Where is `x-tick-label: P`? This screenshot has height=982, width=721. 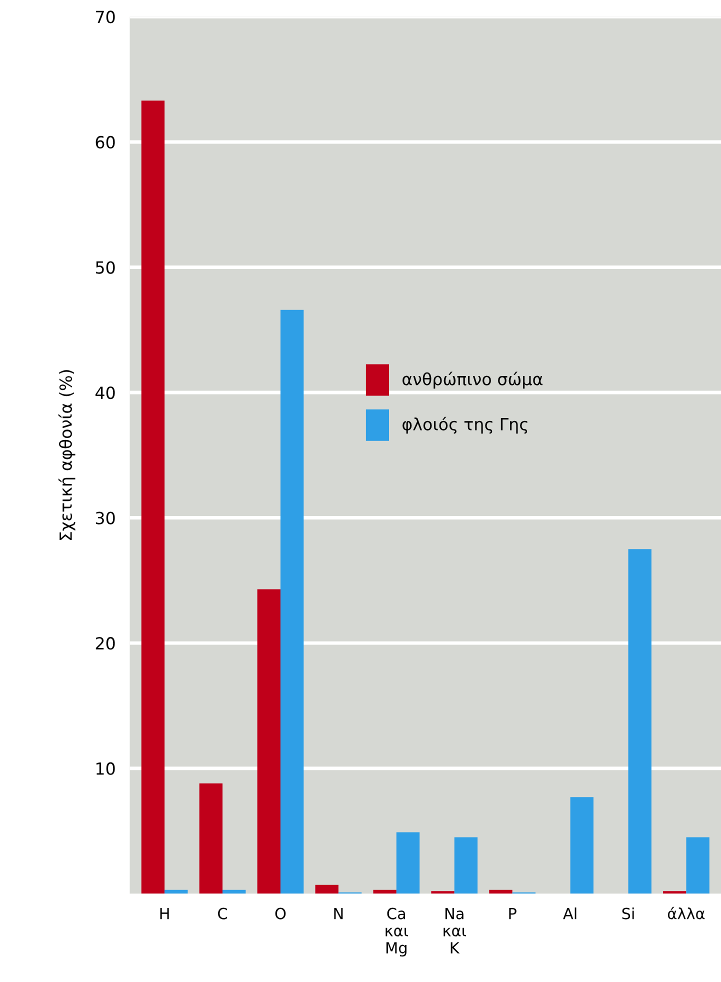
x-tick-label: P is located at coordinates (512, 914).